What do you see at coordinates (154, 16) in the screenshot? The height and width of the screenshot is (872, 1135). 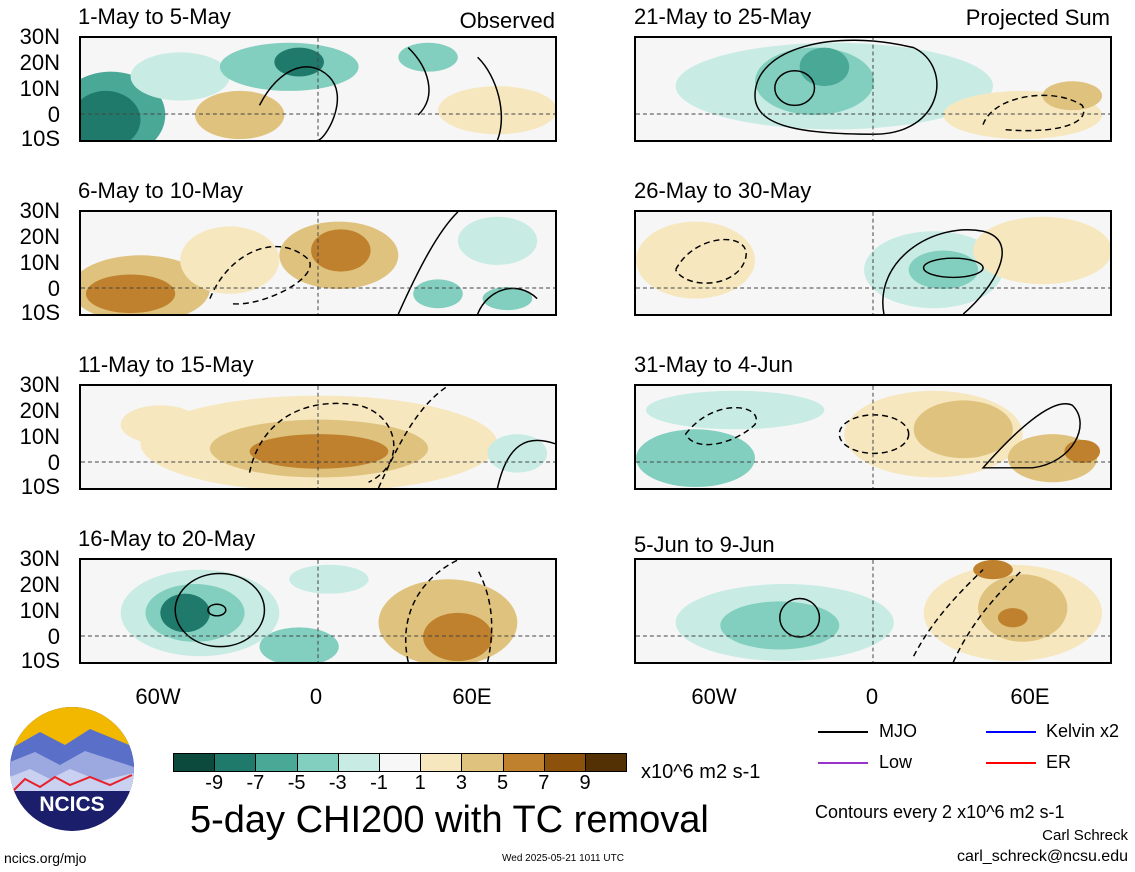 I see `panel-title-left-1: 1-May to 5-May` at bounding box center [154, 16].